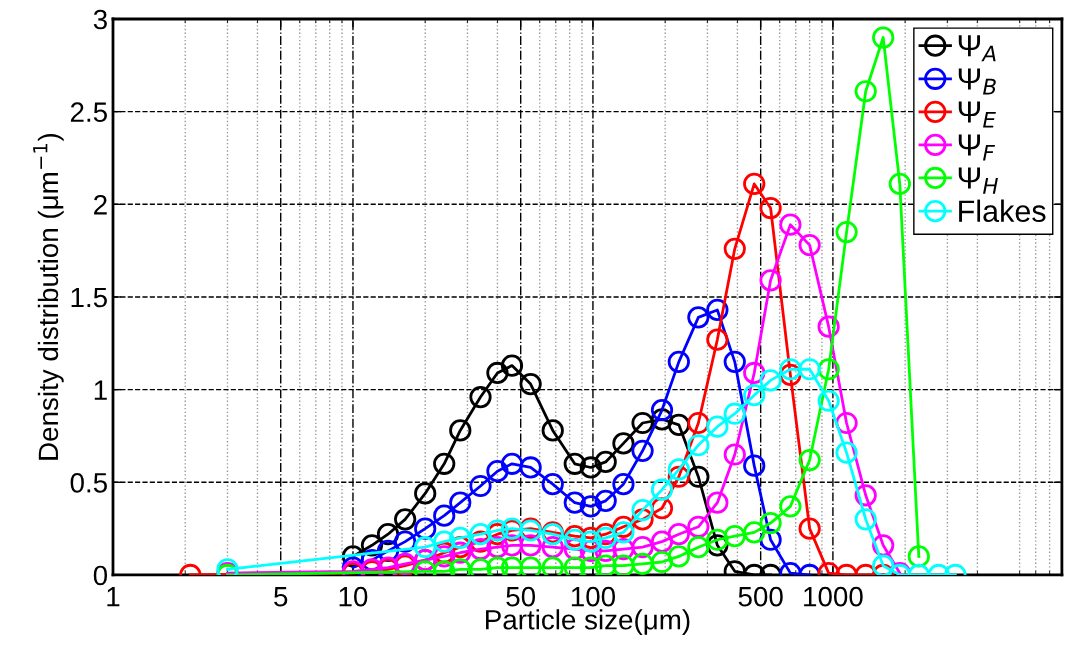  Describe the element at coordinates (100, 204) in the screenshot. I see `y-tick-label: 2` at that location.